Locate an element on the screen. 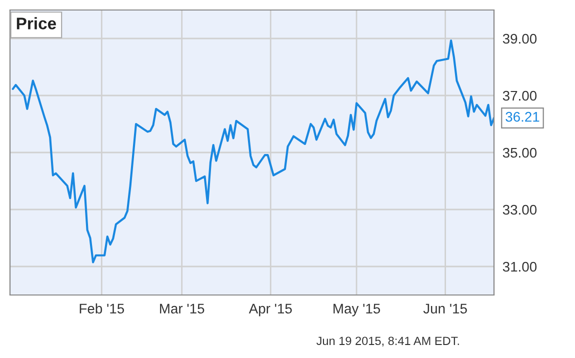 This screenshot has width=575, height=358. x-tick-label: May '15 is located at coordinates (357, 310).